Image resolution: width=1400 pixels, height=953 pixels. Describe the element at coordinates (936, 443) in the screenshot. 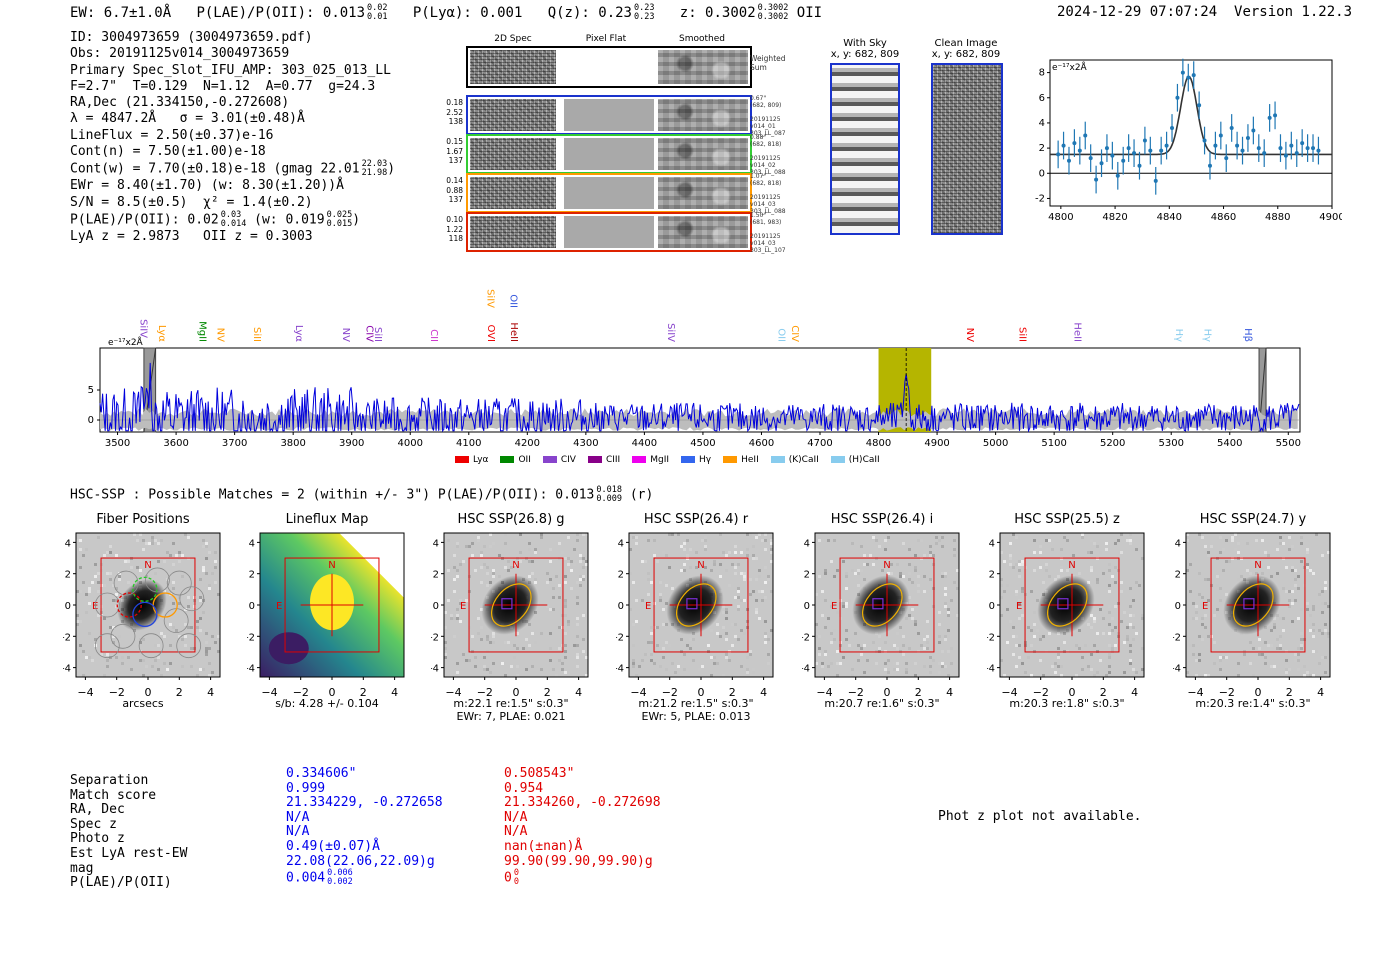

I see `spectrum-xtick-label: 4900` at that location.